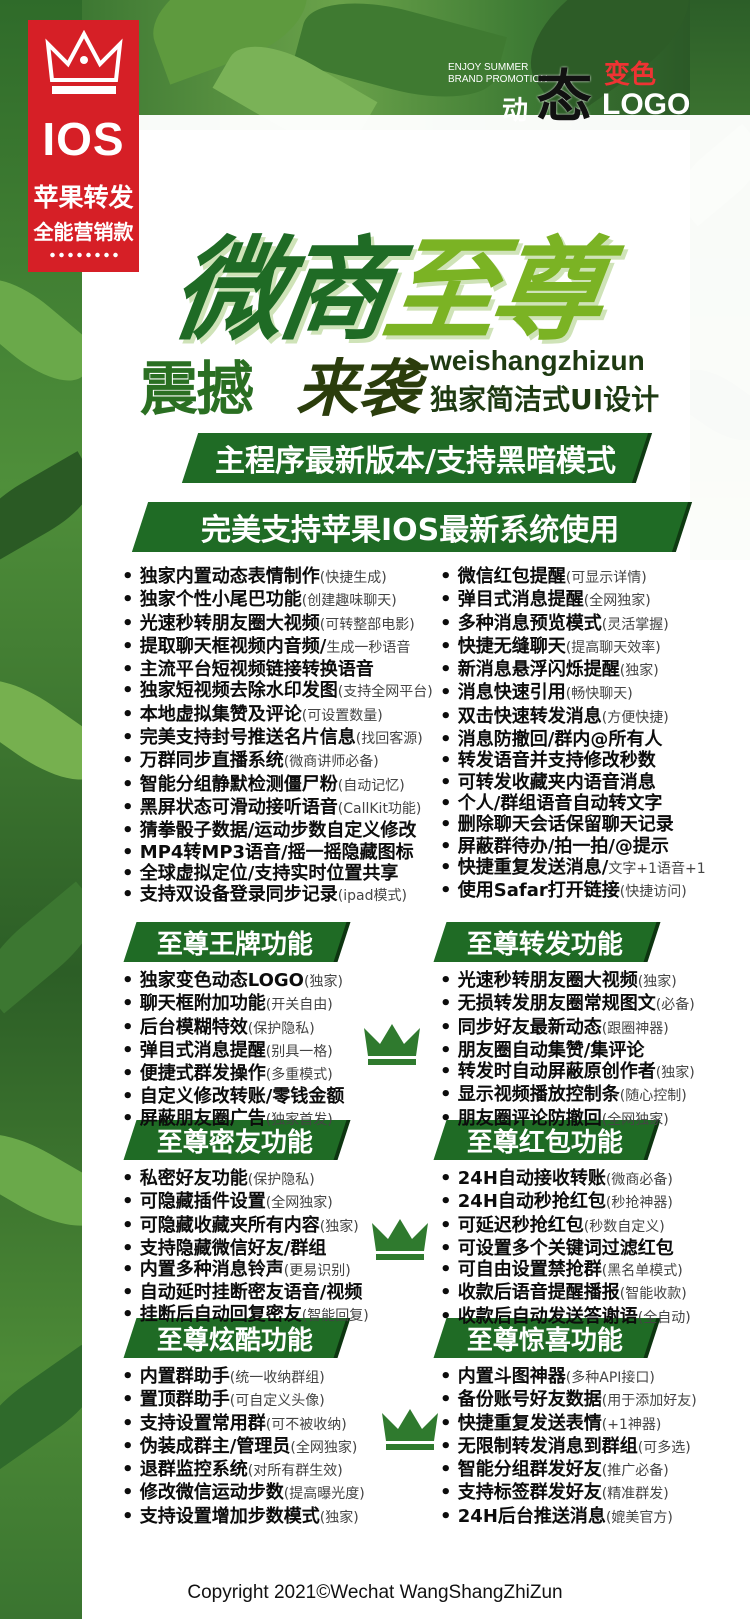 This screenshot has height=1619, width=750. I want to click on feature-text: 智能分组群发好友, so click(529, 1470).